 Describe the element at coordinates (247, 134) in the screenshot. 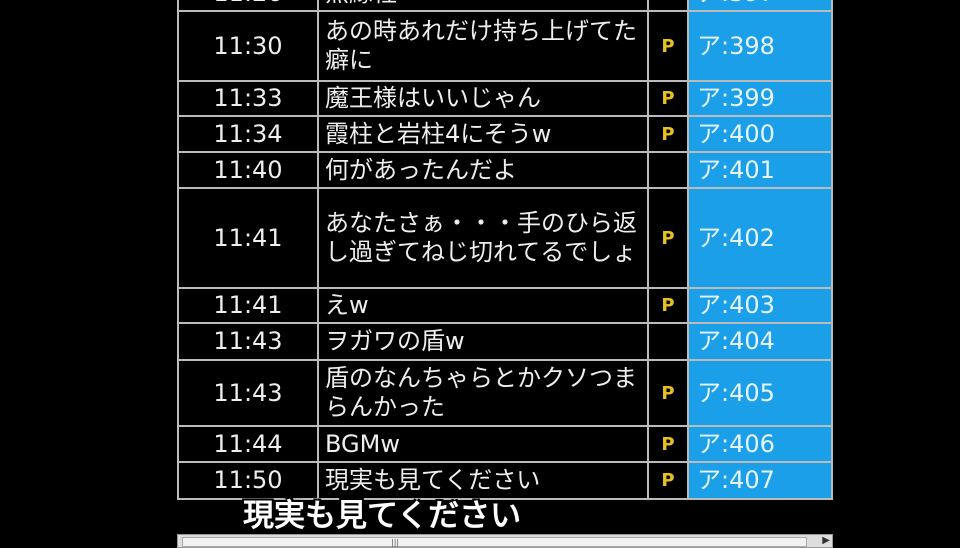

I see `comment-time: 11:34` at that location.